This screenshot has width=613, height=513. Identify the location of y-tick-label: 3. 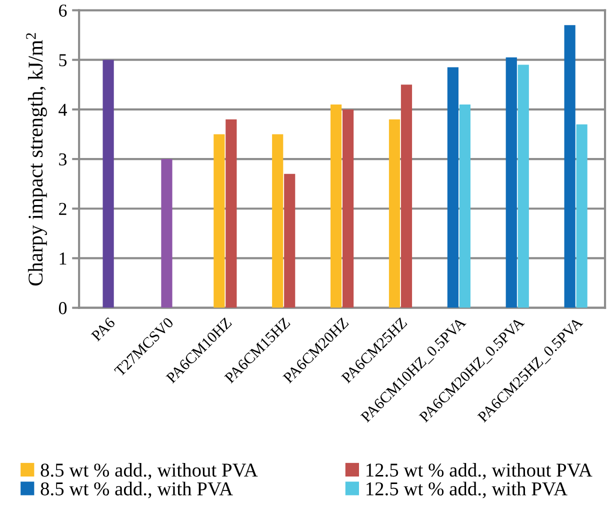
(63, 159).